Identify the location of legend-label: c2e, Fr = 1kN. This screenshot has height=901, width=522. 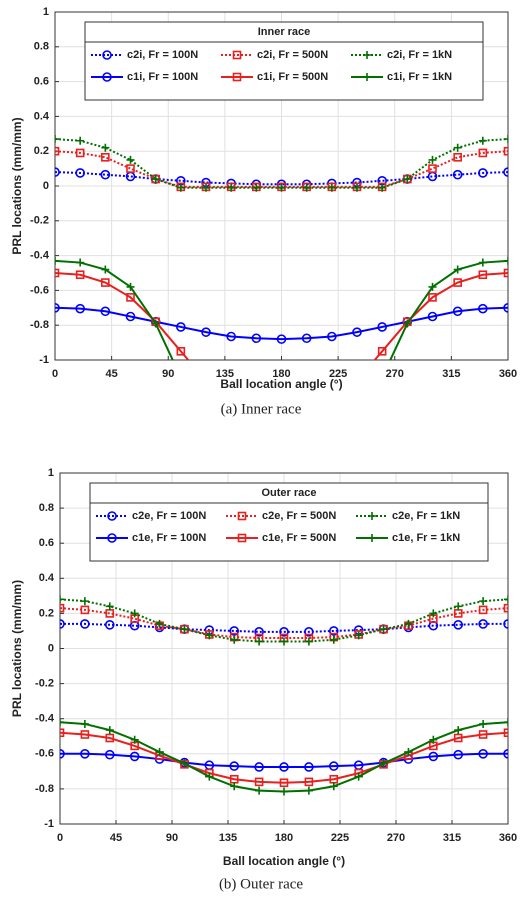
(426, 516).